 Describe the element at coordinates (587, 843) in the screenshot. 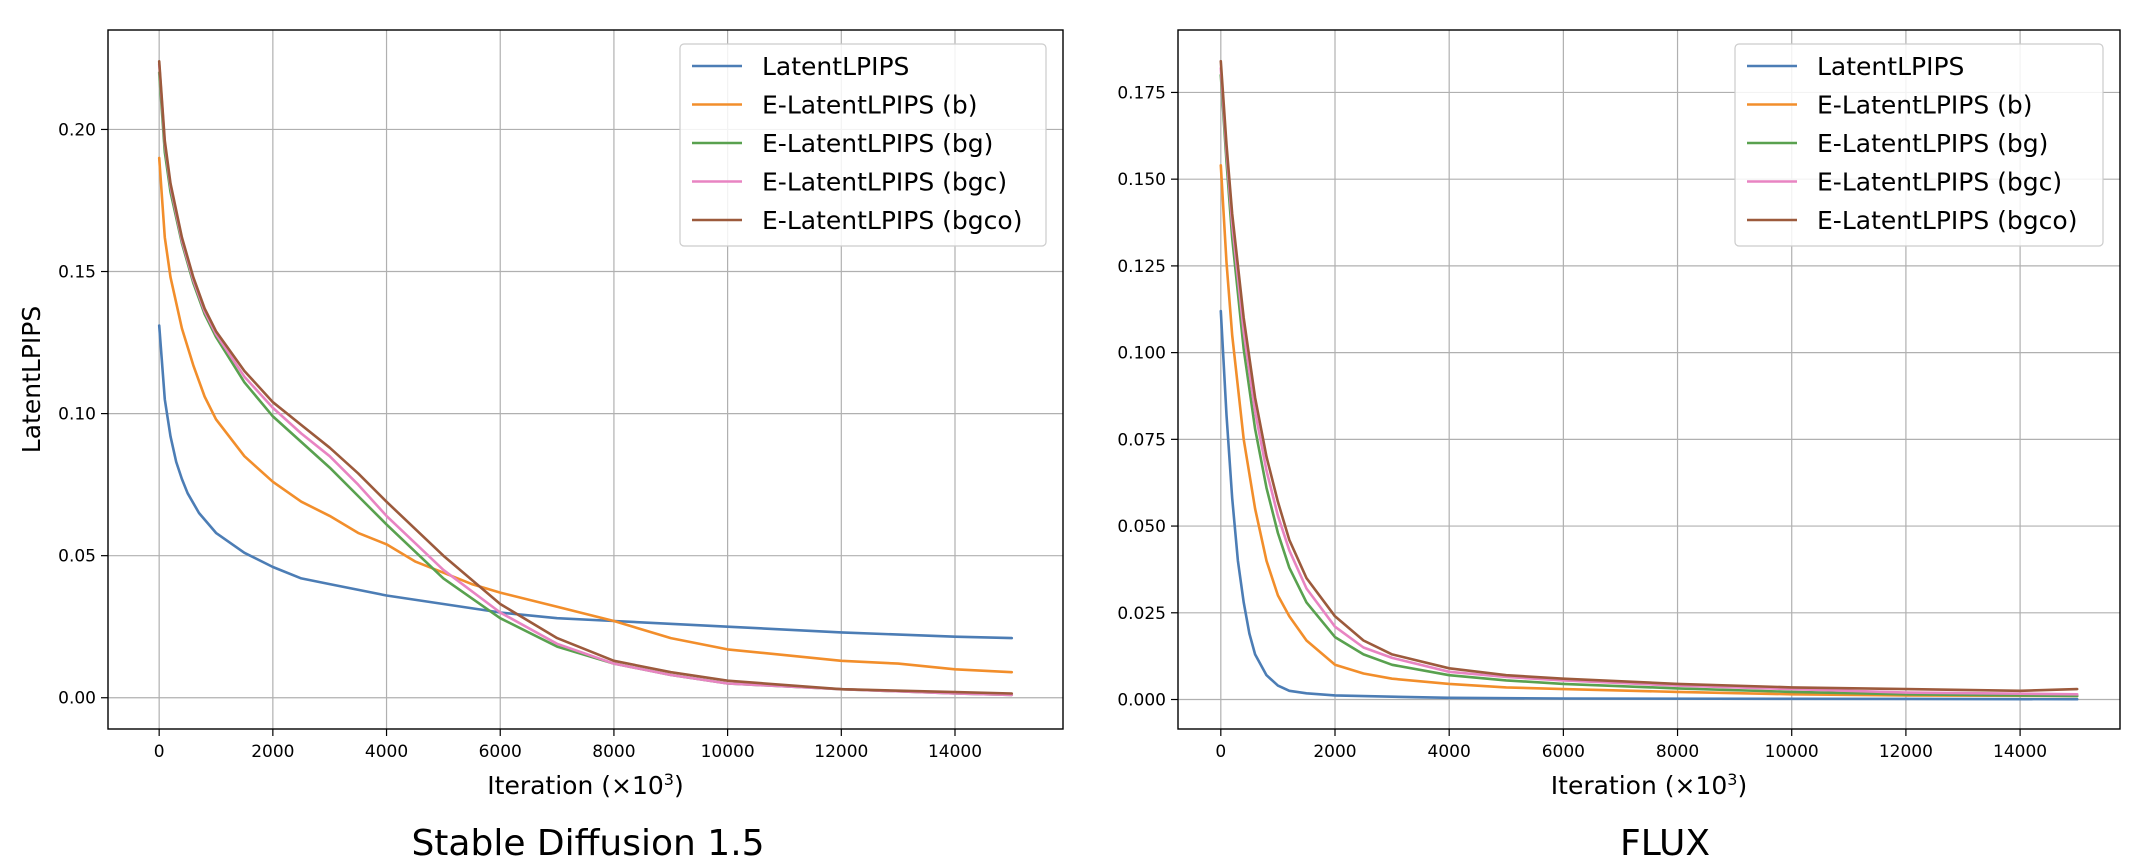

I see `caption-stable-diffusion: Stable Diffusion 1.5` at that location.